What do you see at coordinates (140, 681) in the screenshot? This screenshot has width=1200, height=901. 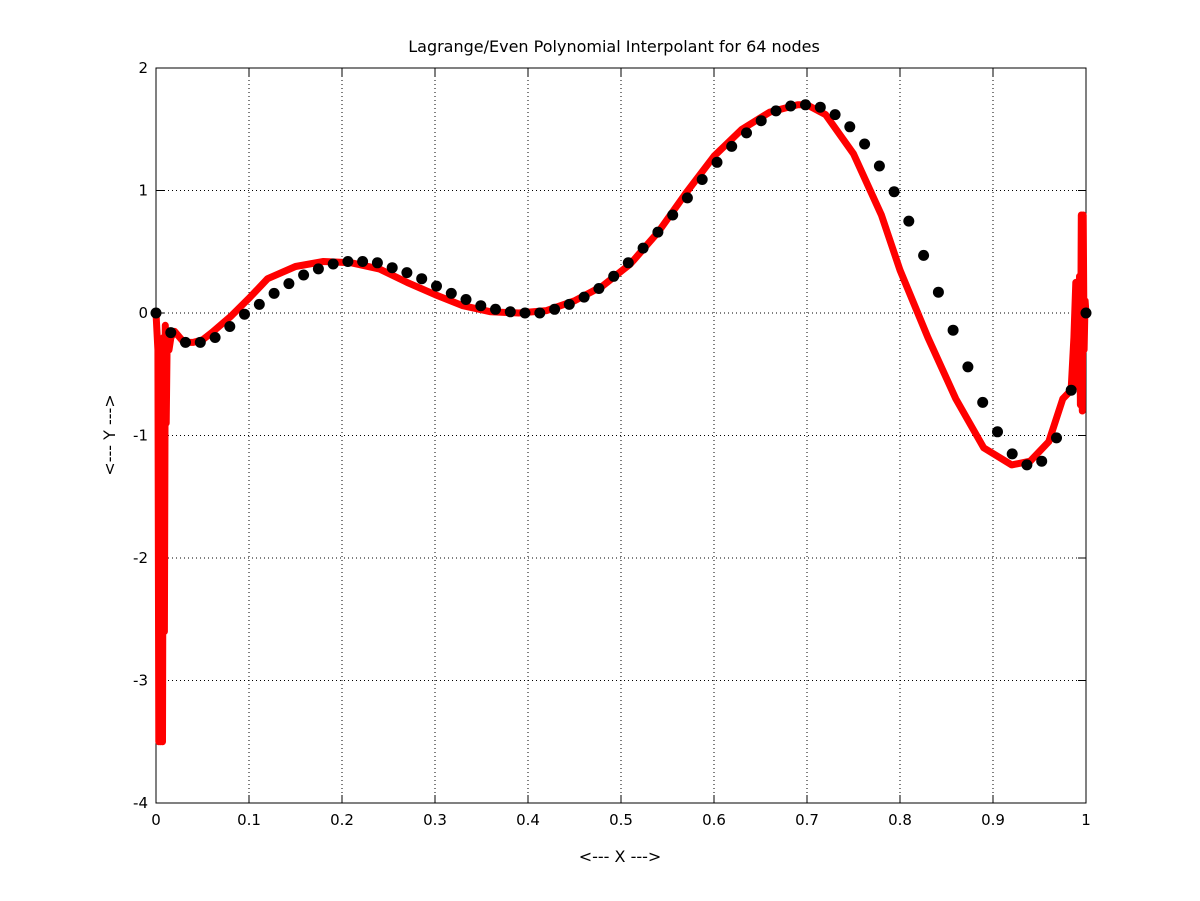 I see `y-tick-label: -3` at bounding box center [140, 681].